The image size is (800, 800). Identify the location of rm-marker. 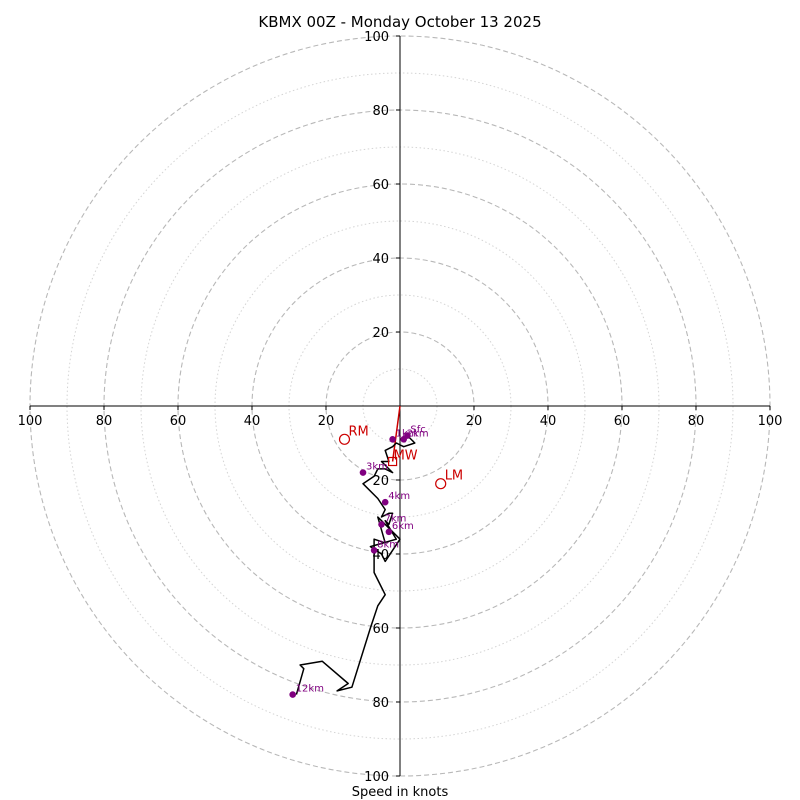
(344, 439).